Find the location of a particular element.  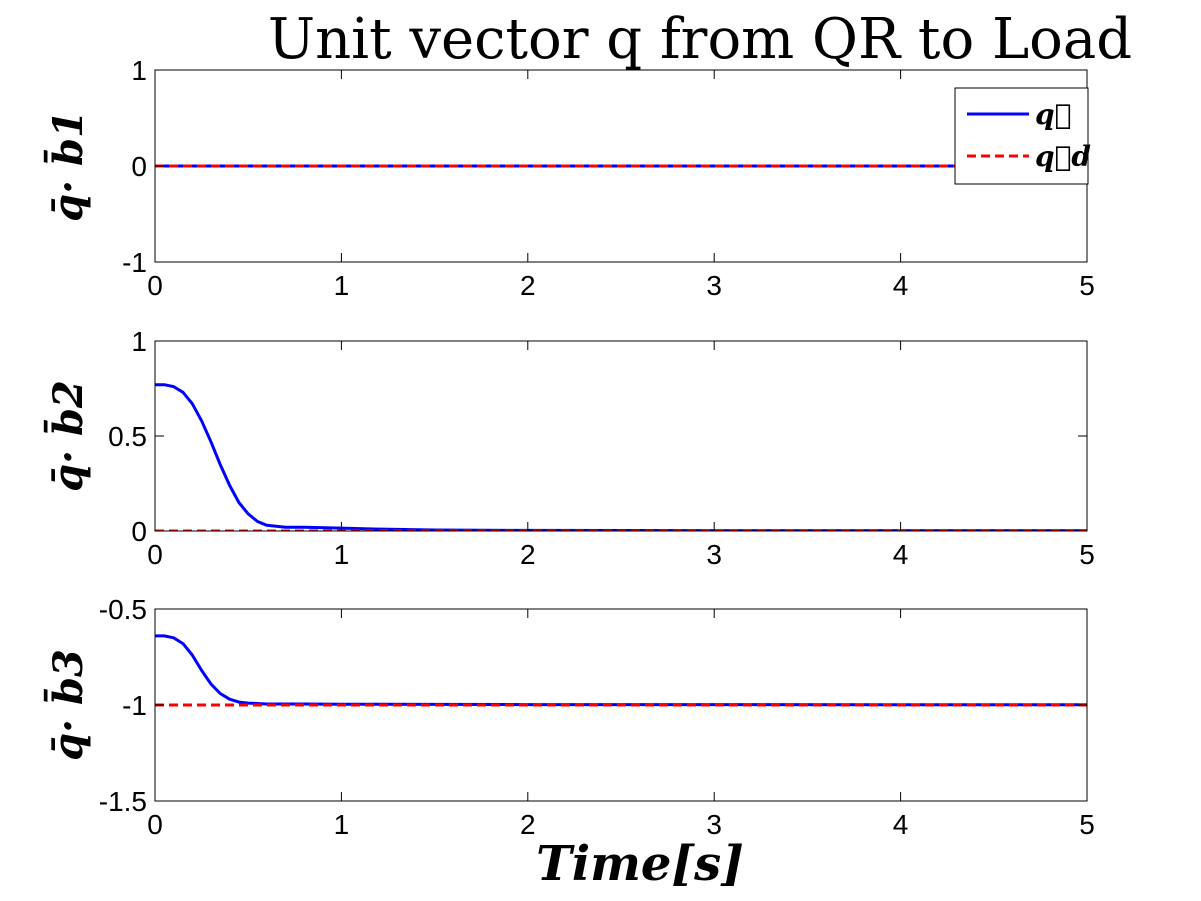

legend-label: q⃗d is located at coordinates (1063, 156).